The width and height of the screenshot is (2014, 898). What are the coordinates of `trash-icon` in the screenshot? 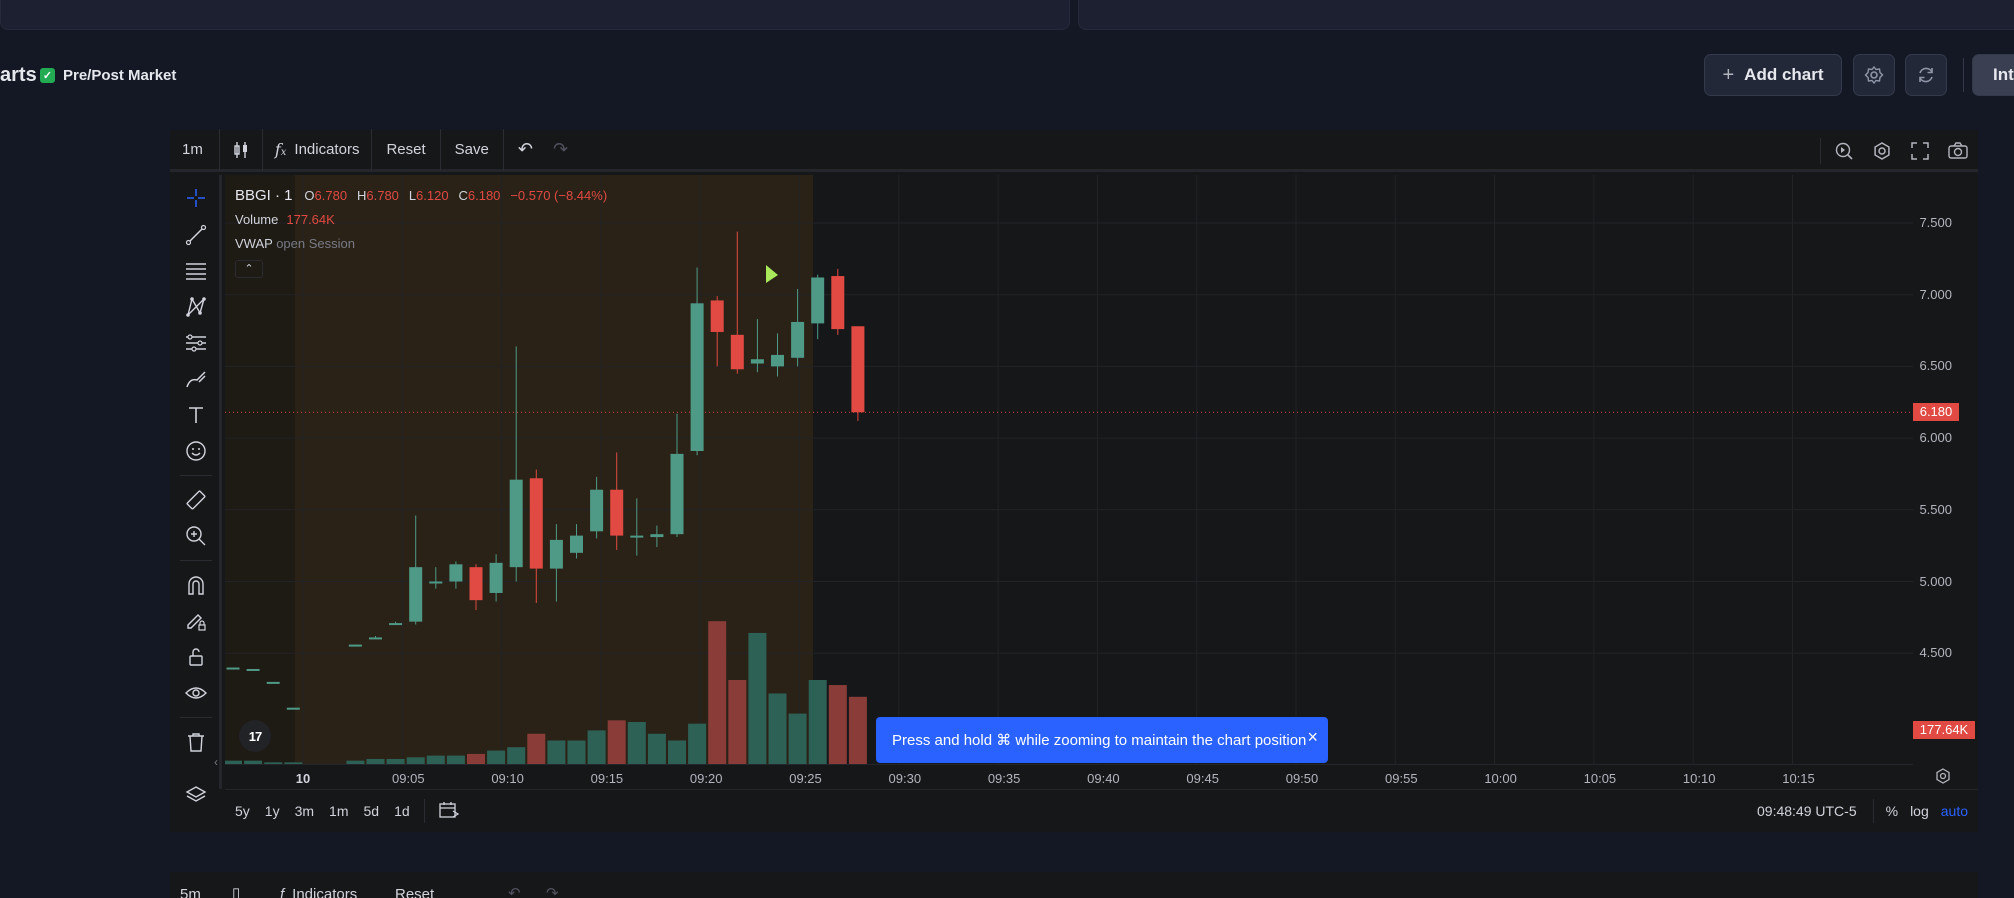 It's located at (196, 742).